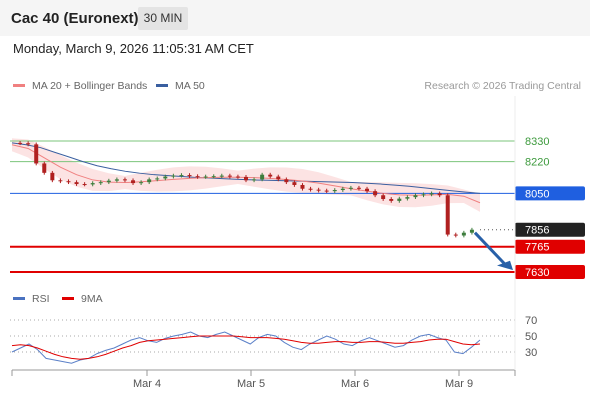 This screenshot has height=400, width=590. What do you see at coordinates (180, 86) in the screenshot?
I see `legend-ma50: MA 50` at bounding box center [180, 86].